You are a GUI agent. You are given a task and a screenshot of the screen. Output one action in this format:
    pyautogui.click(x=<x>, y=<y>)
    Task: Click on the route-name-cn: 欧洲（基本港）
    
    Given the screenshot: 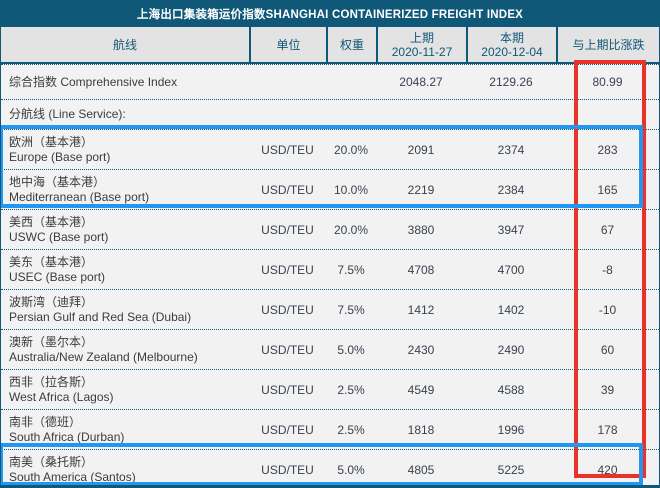 What is the action you would take?
    pyautogui.click(x=51, y=141)
    